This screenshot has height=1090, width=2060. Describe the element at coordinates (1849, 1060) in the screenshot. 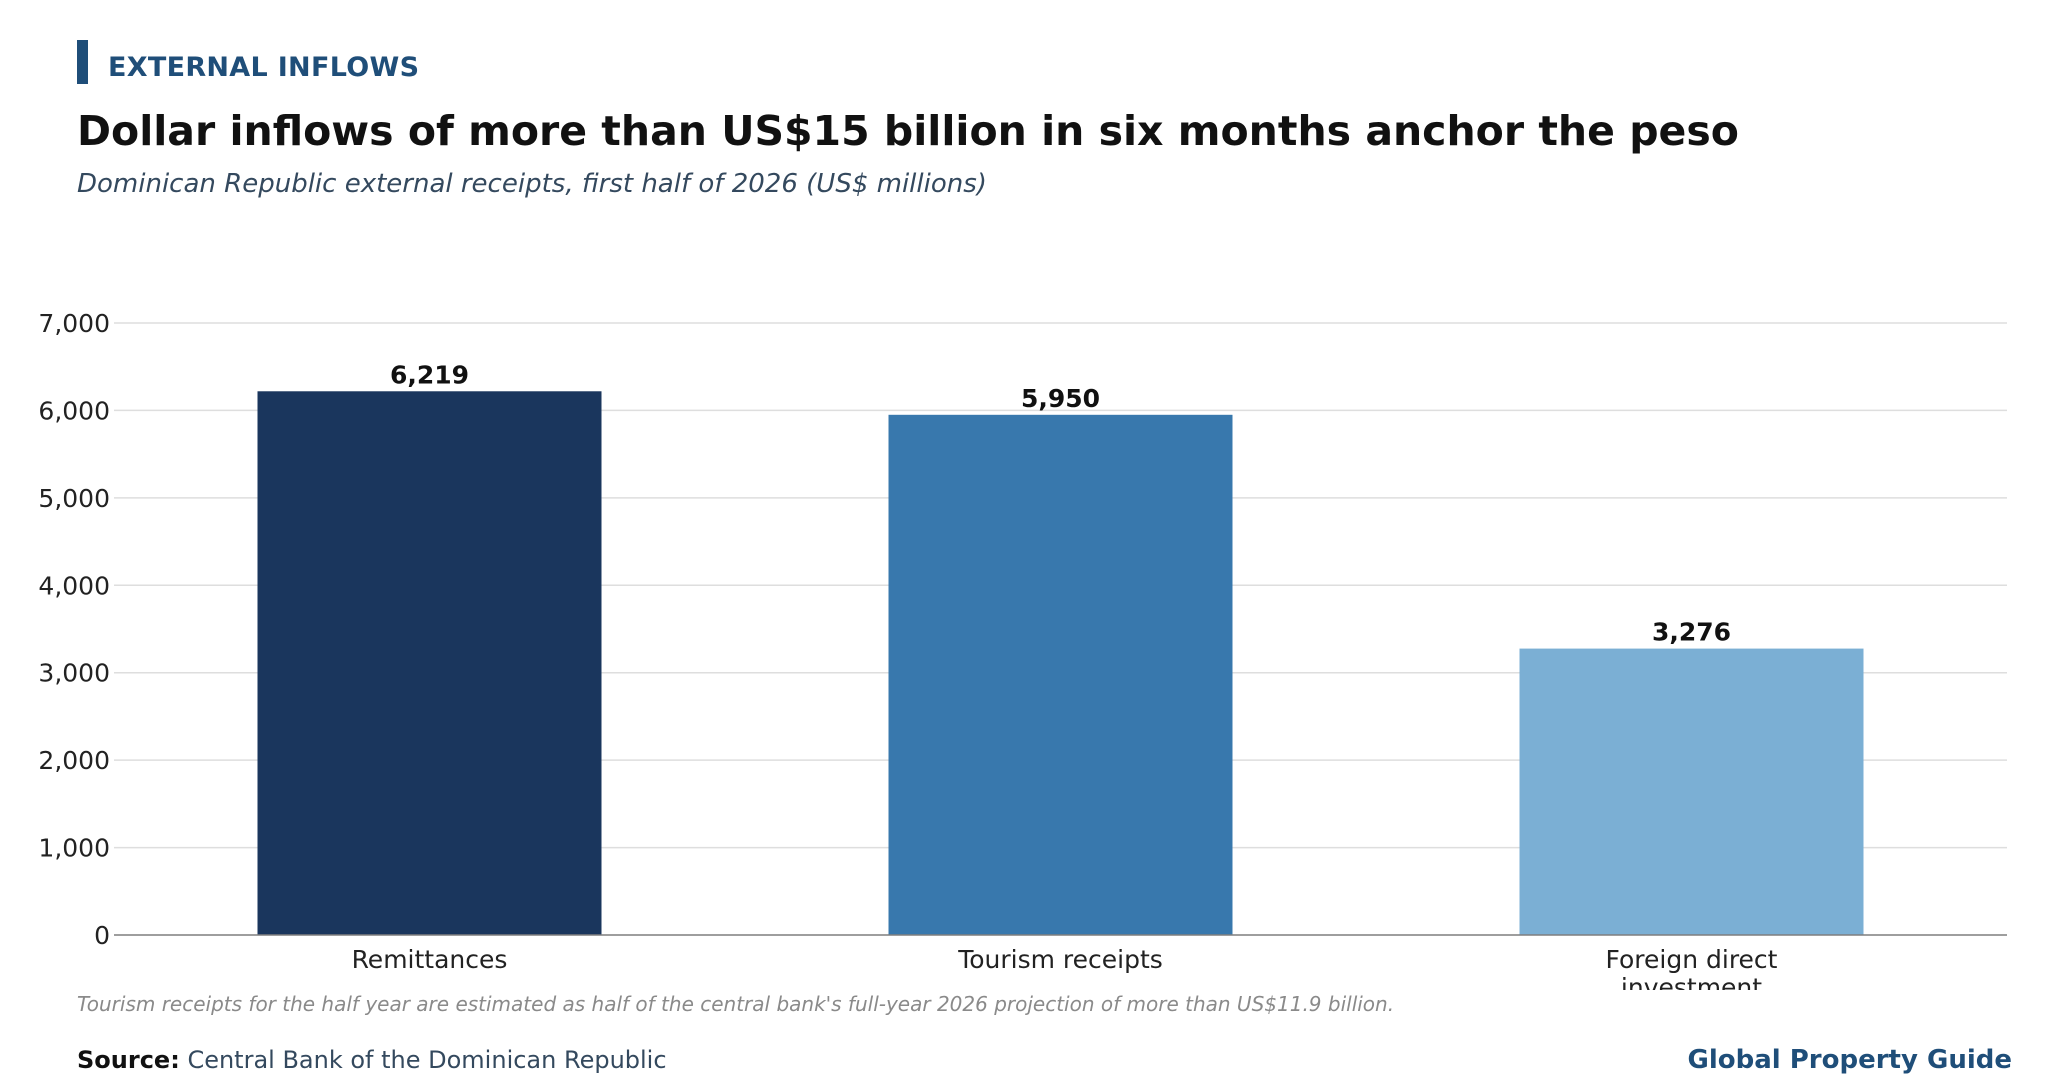

I see `brand-logo-text: Global Property Guide` at that location.